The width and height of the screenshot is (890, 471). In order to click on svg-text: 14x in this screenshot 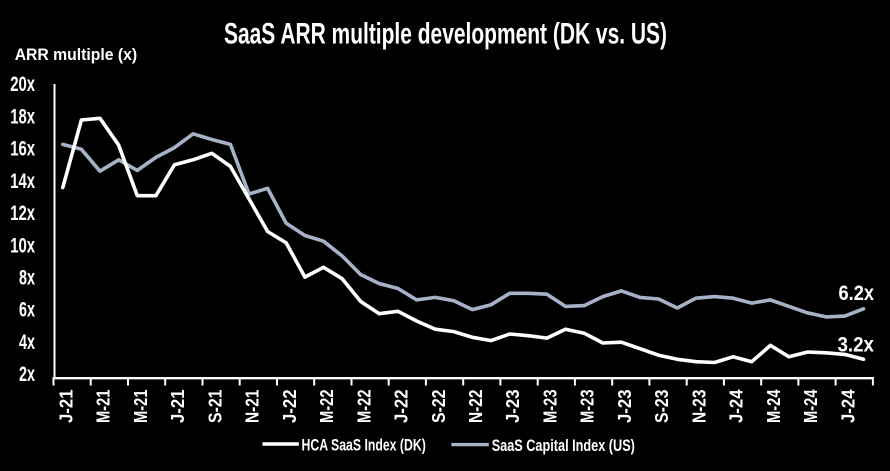, I will do `click(22, 181)`.